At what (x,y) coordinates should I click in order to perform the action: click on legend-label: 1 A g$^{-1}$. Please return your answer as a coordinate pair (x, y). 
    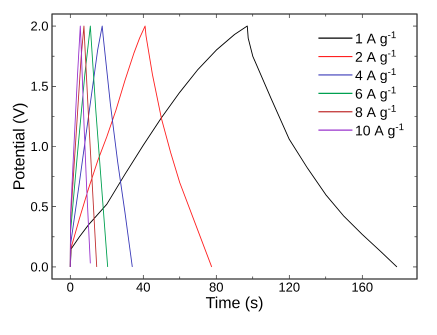
    Looking at the image, I should click on (376, 38).